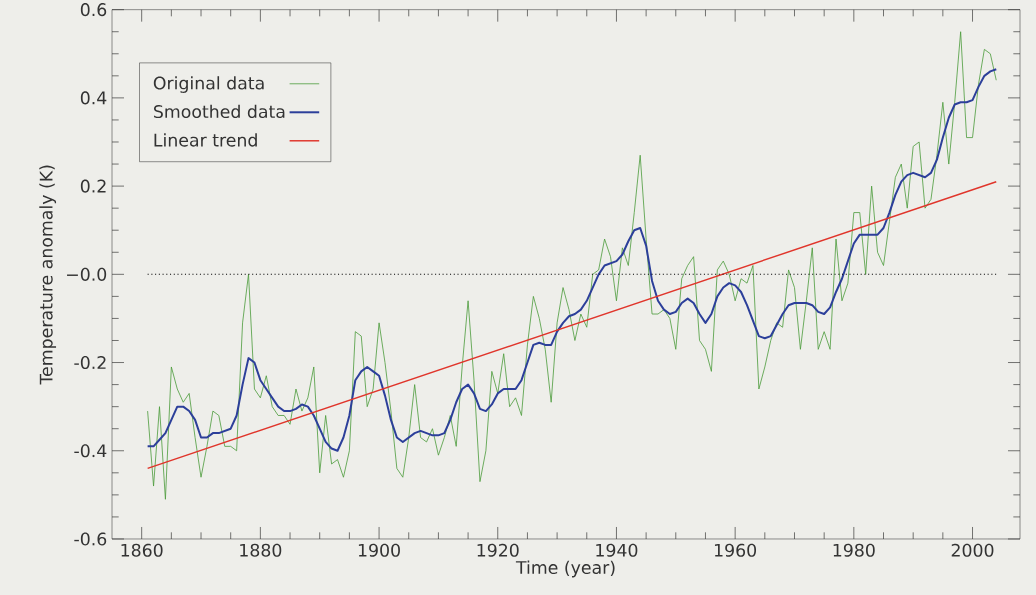 The height and width of the screenshot is (595, 1036). I want to click on y-tick-label: 0.4, so click(93, 98).